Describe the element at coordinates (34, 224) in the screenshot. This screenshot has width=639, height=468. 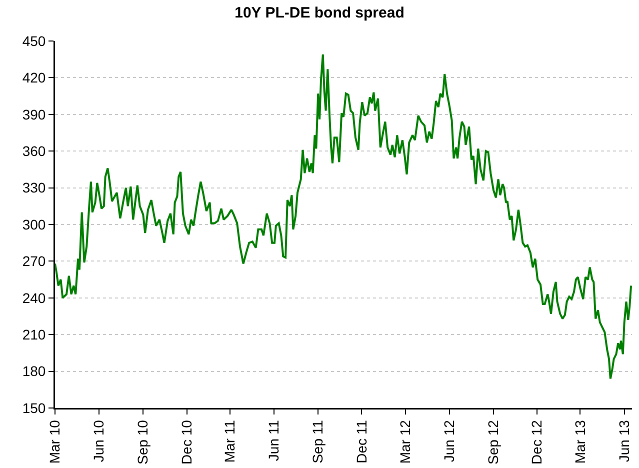
I see `y-tick-label: 300` at that location.